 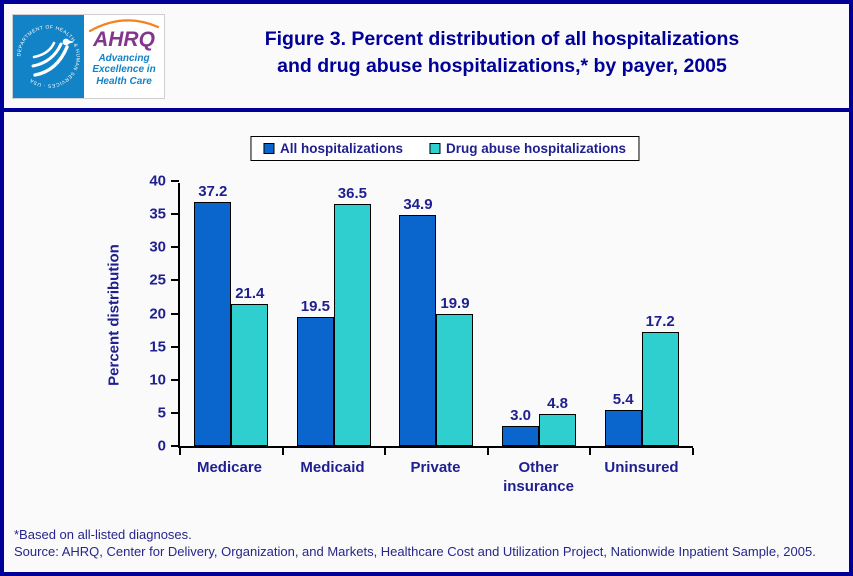 What do you see at coordinates (536, 148) in the screenshot?
I see `legend-label-1: Drug abuse hospitalizations` at bounding box center [536, 148].